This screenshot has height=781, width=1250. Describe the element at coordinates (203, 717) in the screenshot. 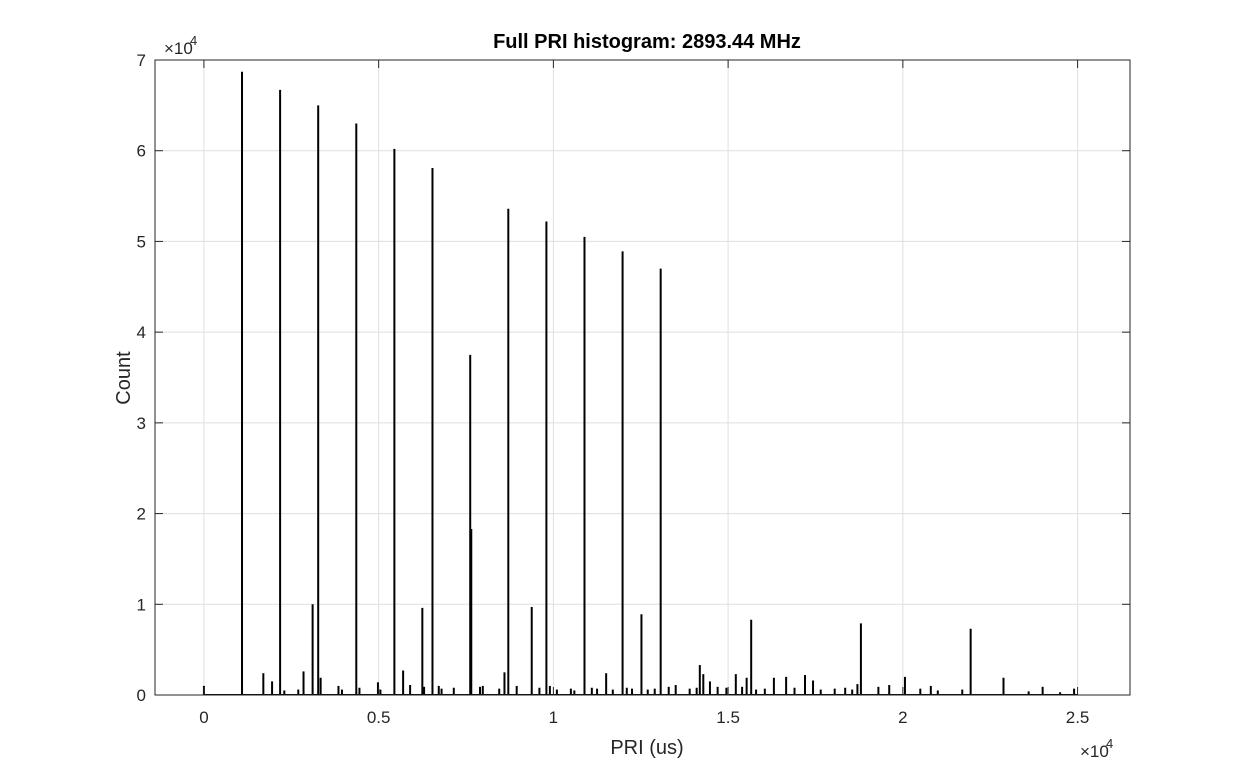

I see `x-tick-label: 0` at that location.